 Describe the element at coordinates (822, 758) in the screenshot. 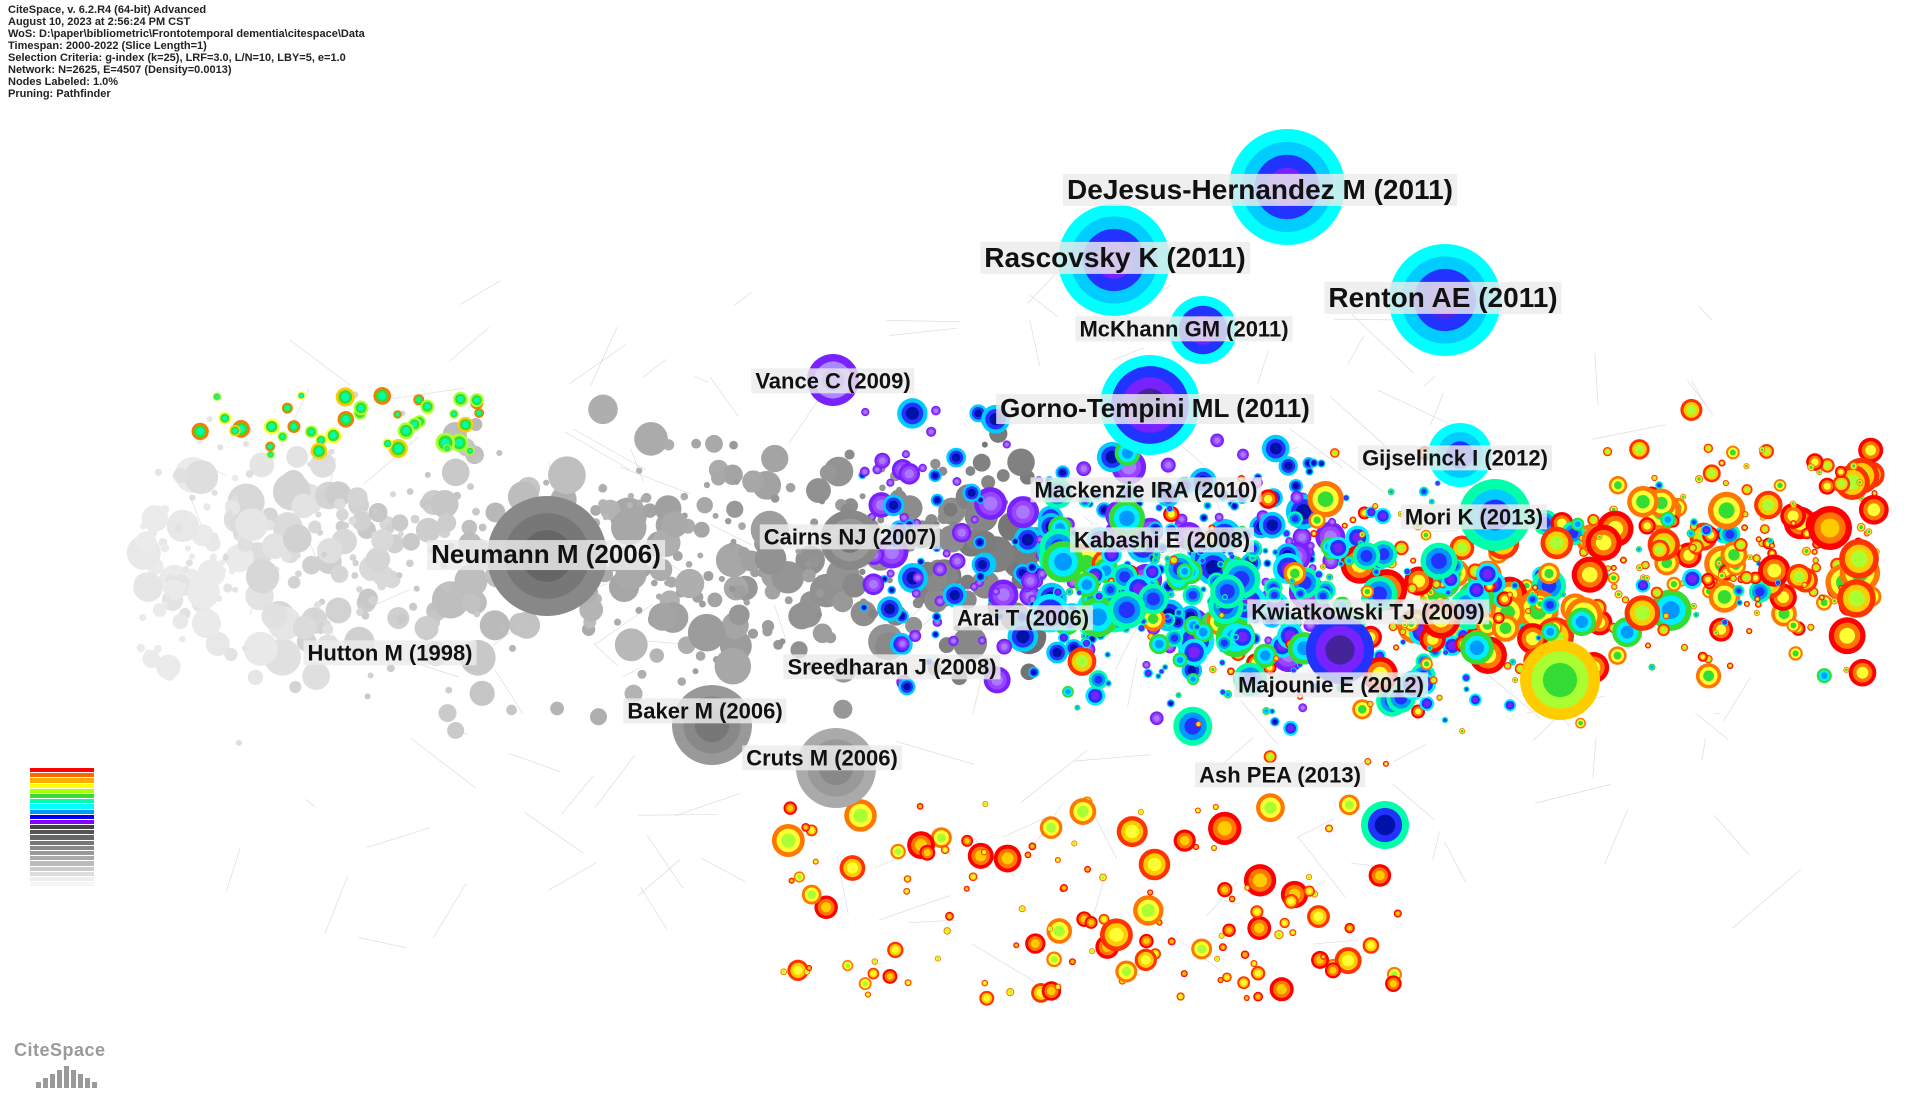

I see `node-label-cruts: Cruts M (2006)` at that location.